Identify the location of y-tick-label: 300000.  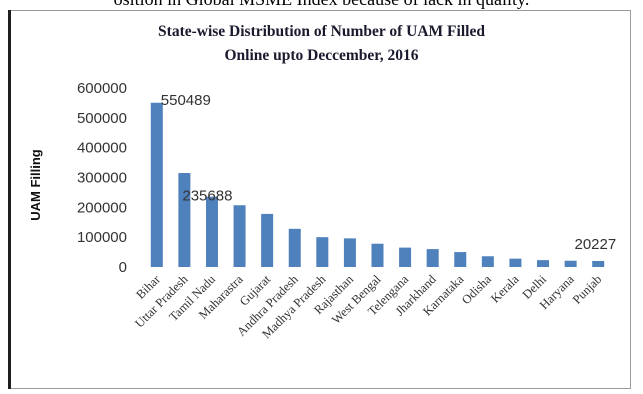
(102, 178).